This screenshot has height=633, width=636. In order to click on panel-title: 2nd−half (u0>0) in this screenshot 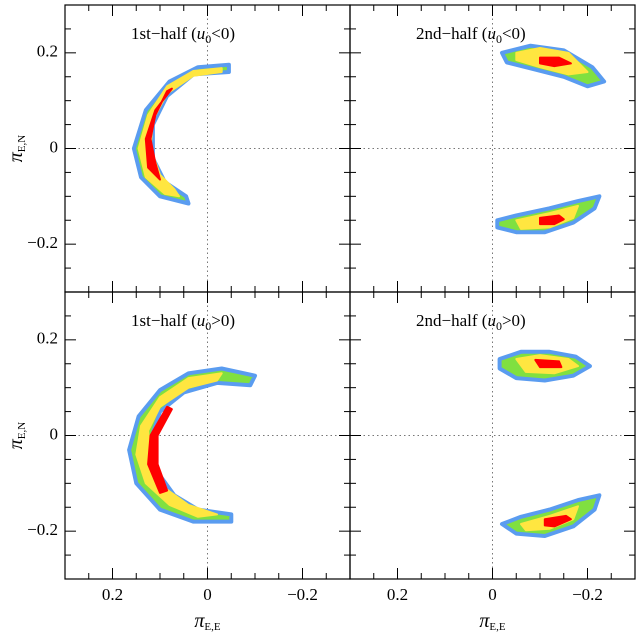, I will do `click(471, 322)`.